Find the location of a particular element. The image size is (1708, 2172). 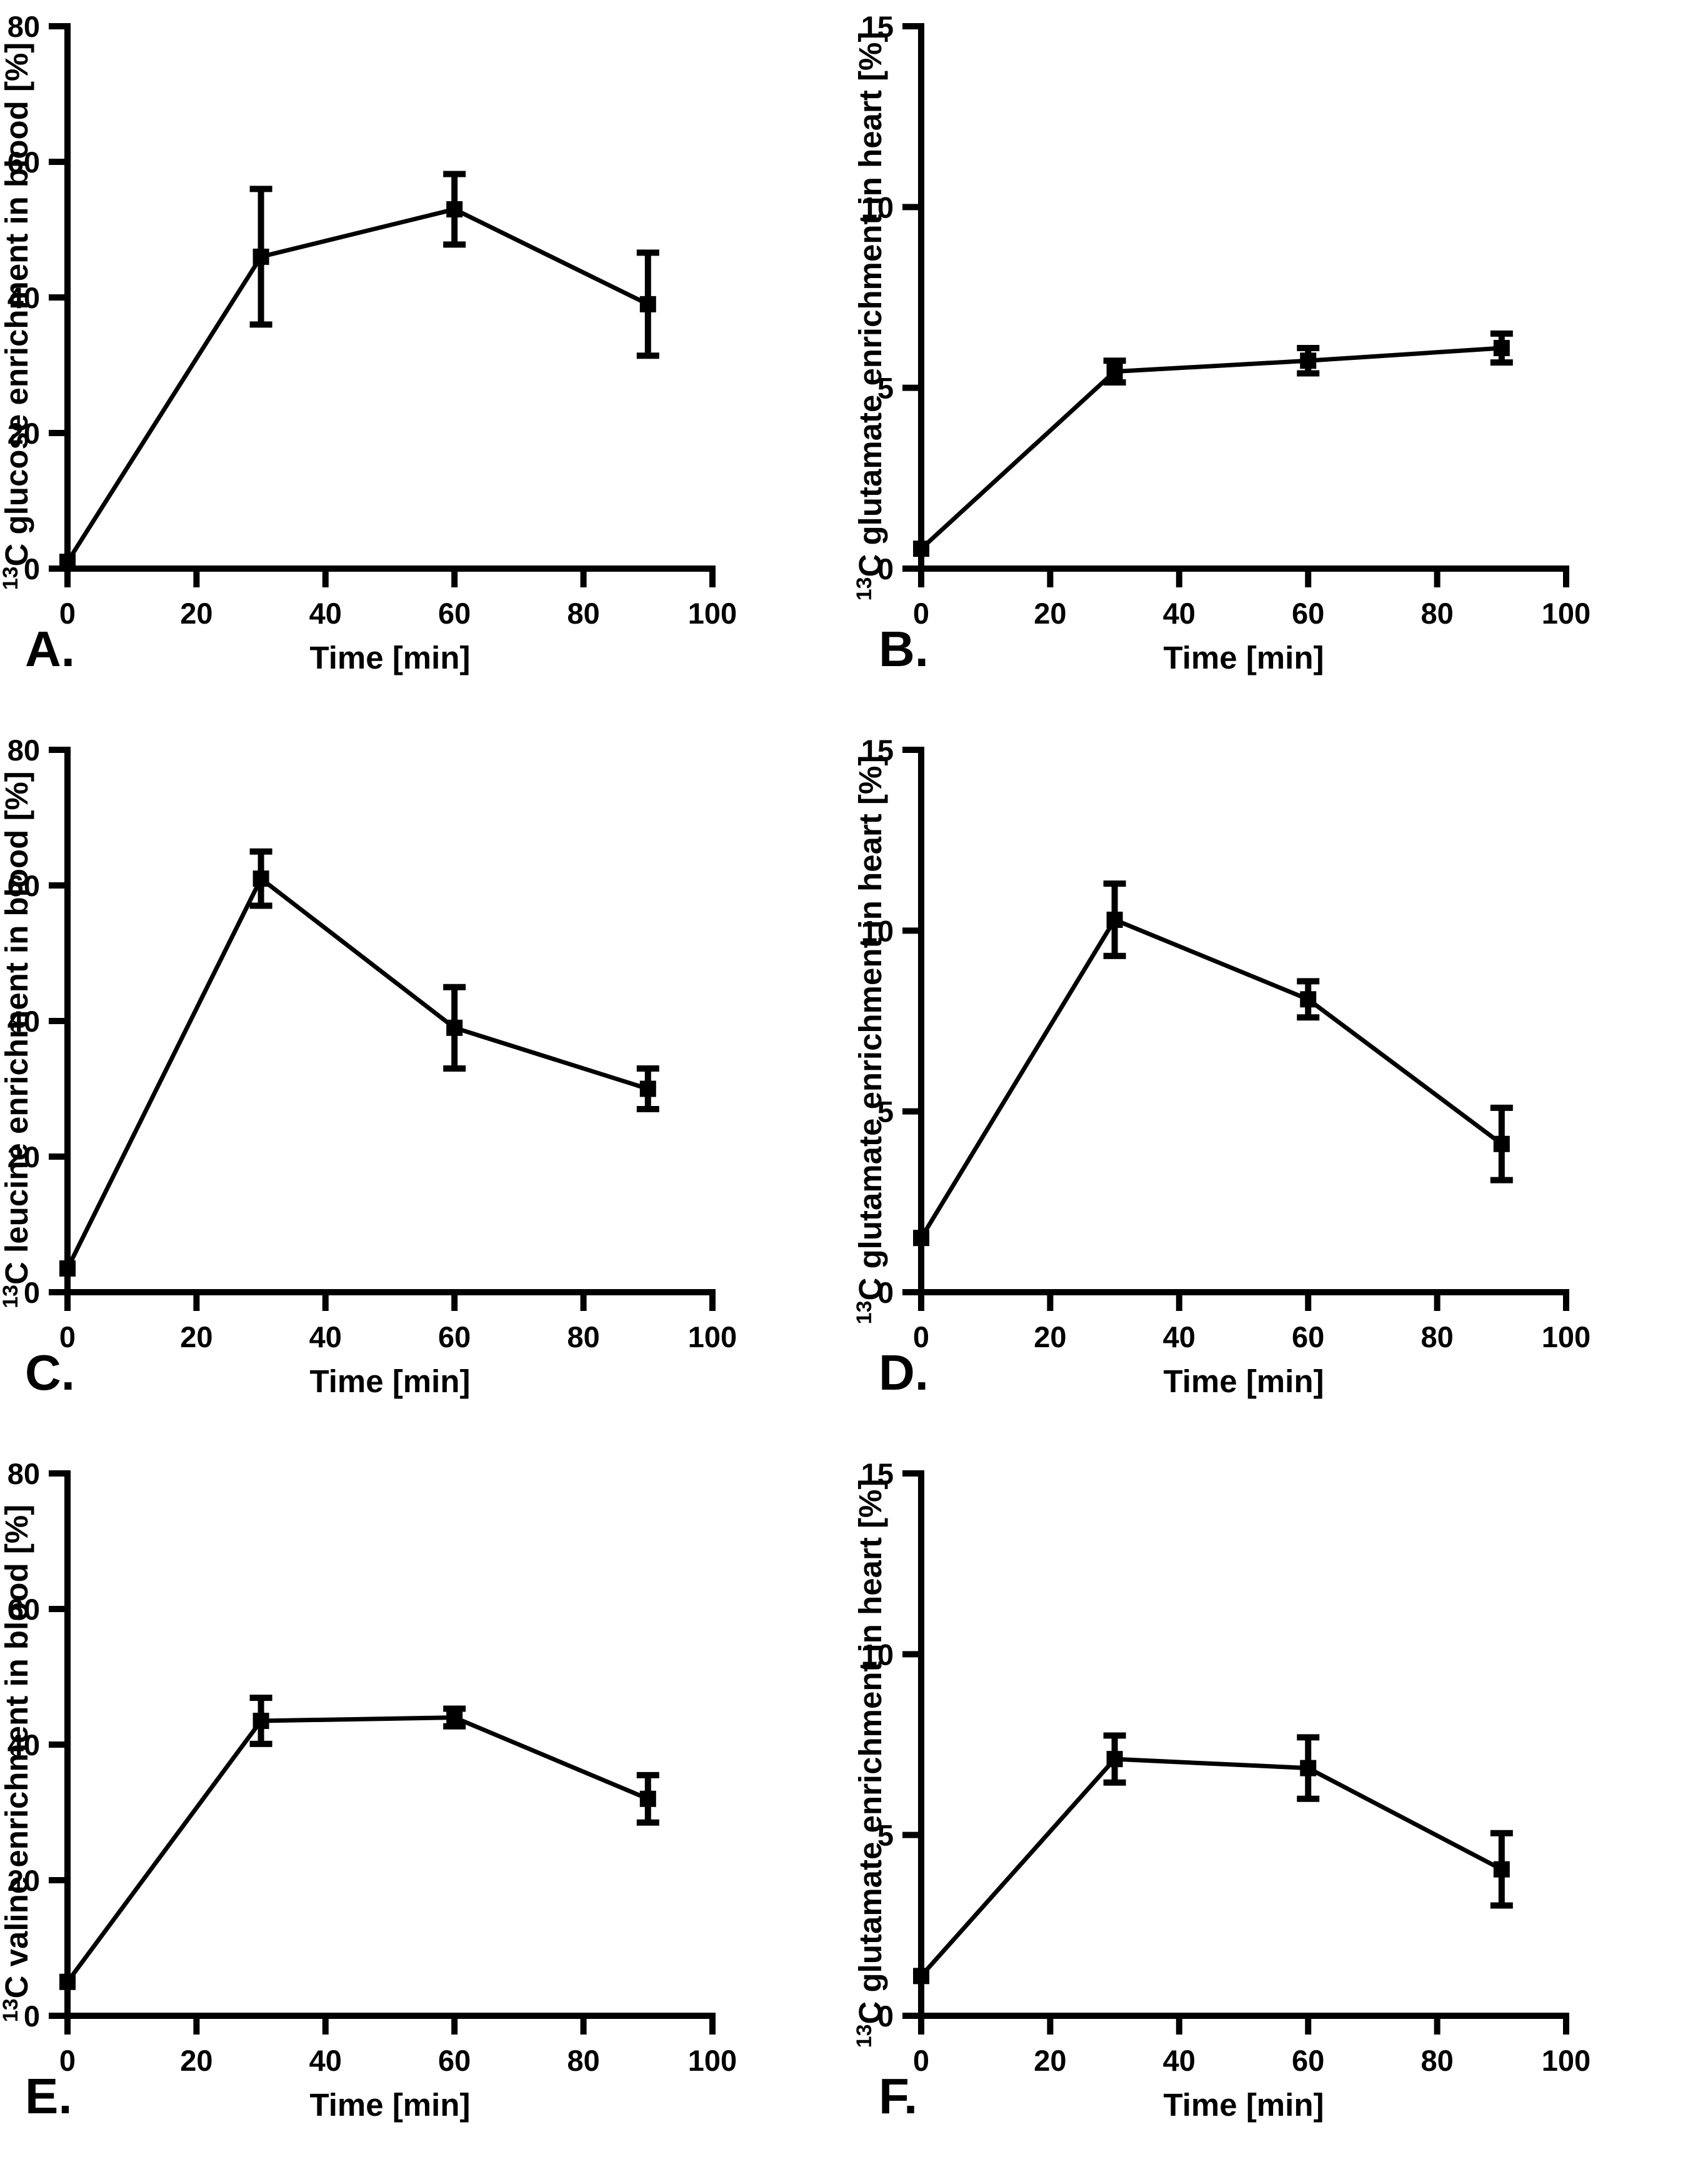

panel-letter: B. is located at coordinates (904, 649).